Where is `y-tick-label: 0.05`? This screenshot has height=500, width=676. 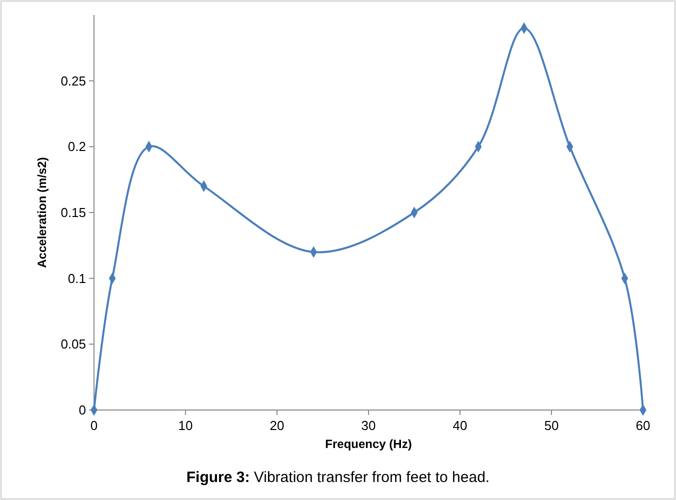
y-tick-label: 0.05 is located at coordinates (73, 344).